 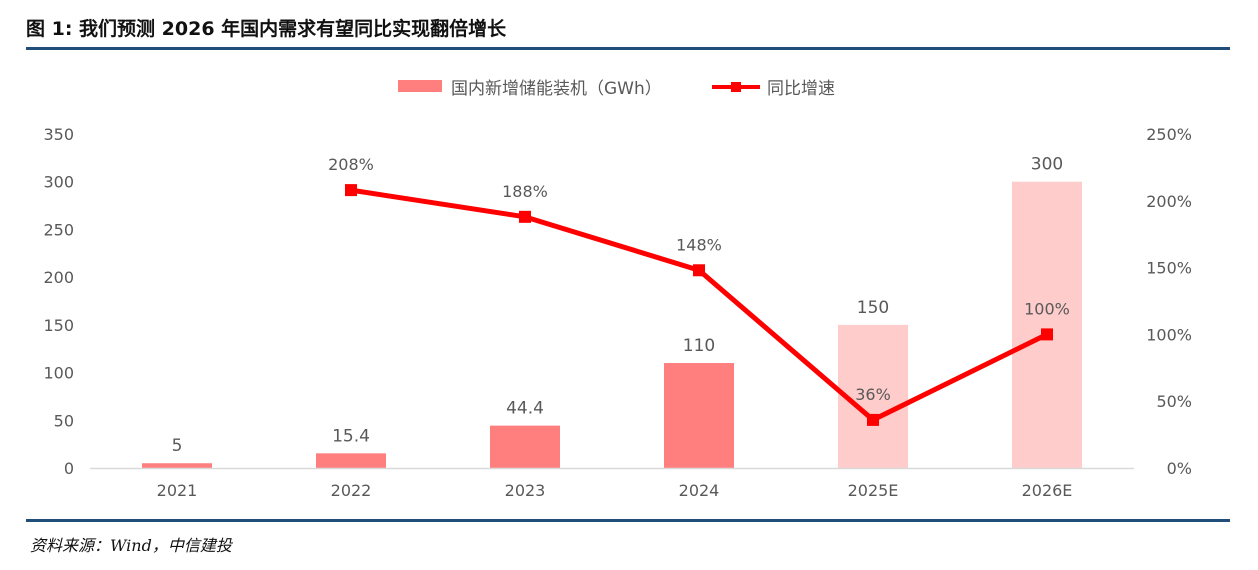 I want to click on bar-data-label: 5, so click(x=177, y=446).